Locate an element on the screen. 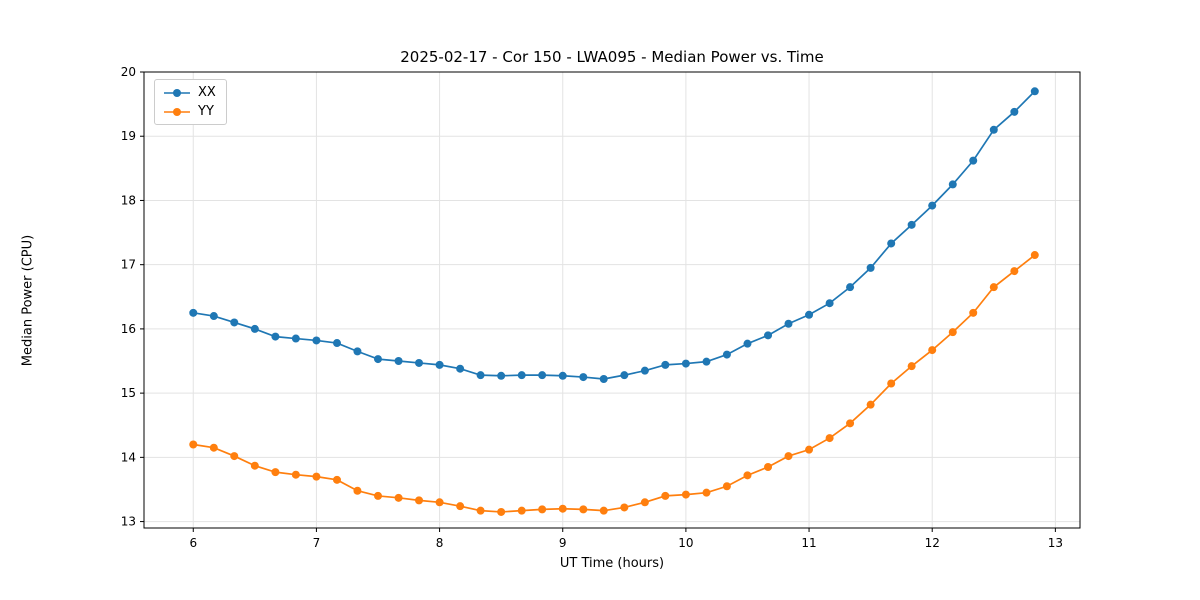 The width and height of the screenshot is (1200, 600). legend-label-xx: XX is located at coordinates (207, 92).